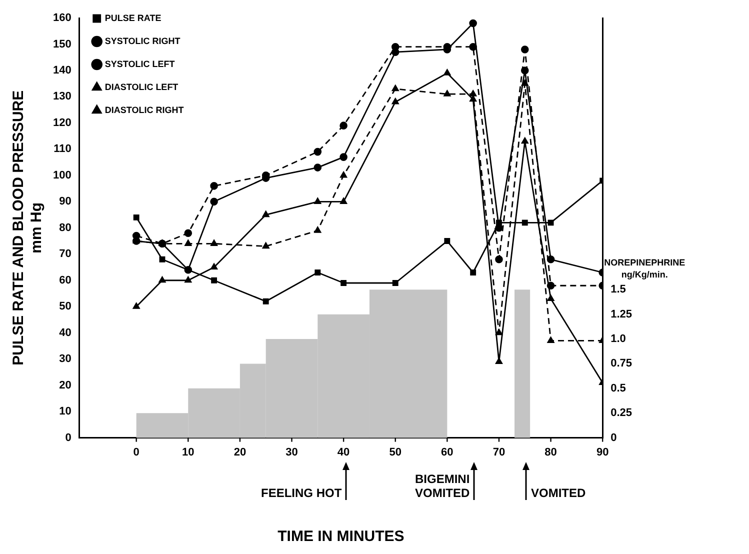 The height and width of the screenshot is (554, 749). What do you see at coordinates (602, 452) in the screenshot?
I see `x-tick-label: 90` at bounding box center [602, 452].